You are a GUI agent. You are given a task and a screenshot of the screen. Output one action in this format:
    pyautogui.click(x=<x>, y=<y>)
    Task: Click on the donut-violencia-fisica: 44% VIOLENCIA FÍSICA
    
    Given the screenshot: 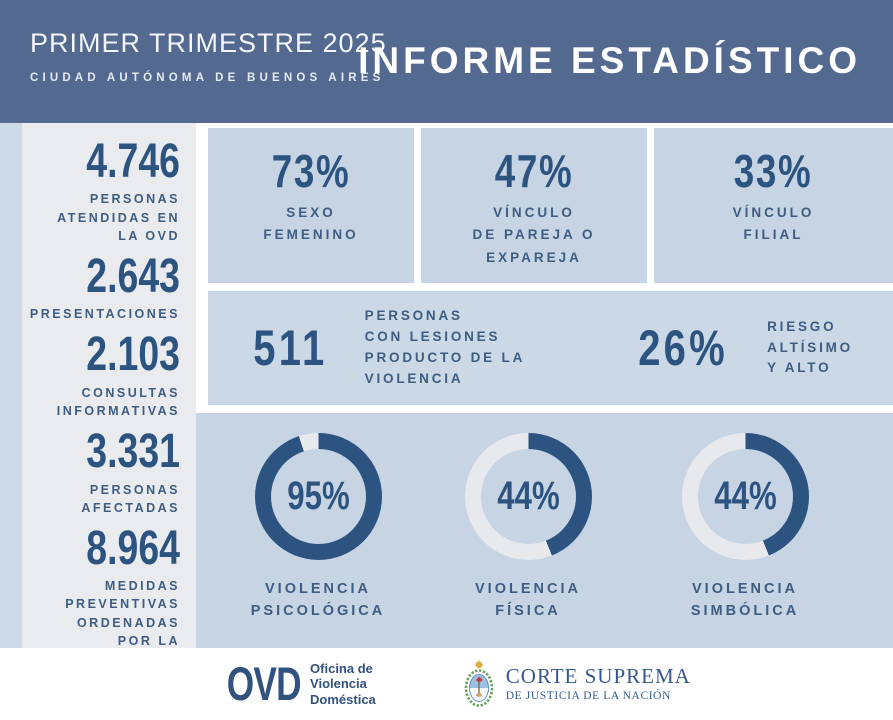 What is the action you would take?
    pyautogui.click(x=528, y=528)
    